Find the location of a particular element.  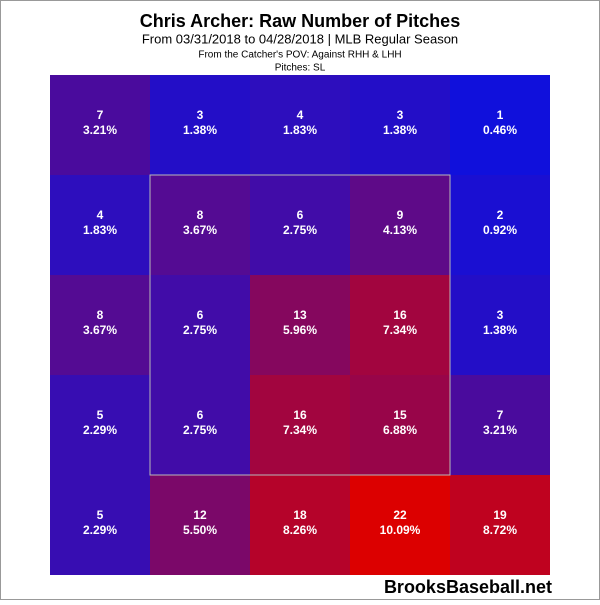

cell-percent: 10.09% is located at coordinates (400, 530).